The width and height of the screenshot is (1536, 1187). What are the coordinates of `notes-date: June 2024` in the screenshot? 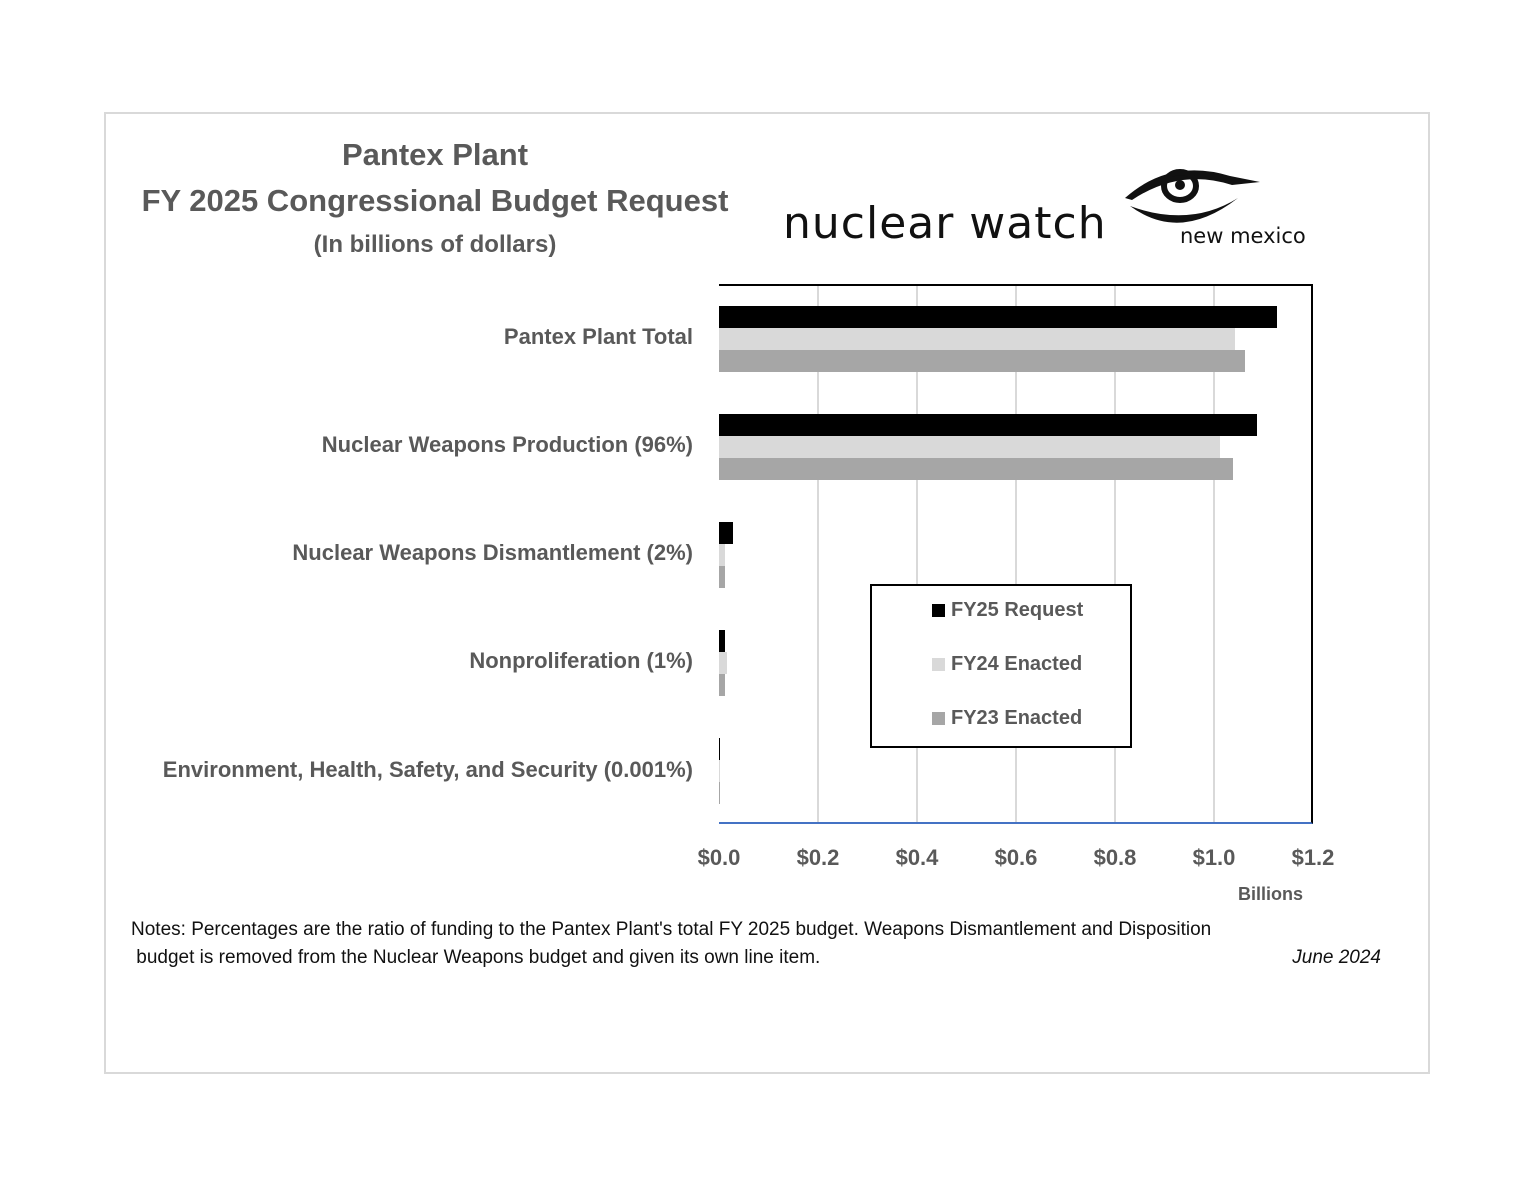 It's located at (1336, 957).